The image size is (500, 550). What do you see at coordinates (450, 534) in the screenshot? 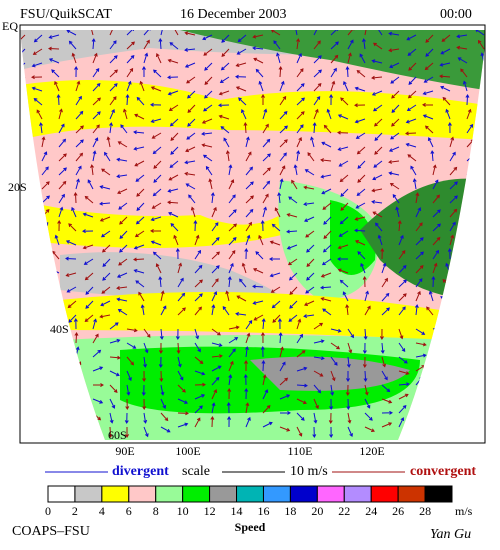
I see `footer-right: Yan Gu` at bounding box center [450, 534].